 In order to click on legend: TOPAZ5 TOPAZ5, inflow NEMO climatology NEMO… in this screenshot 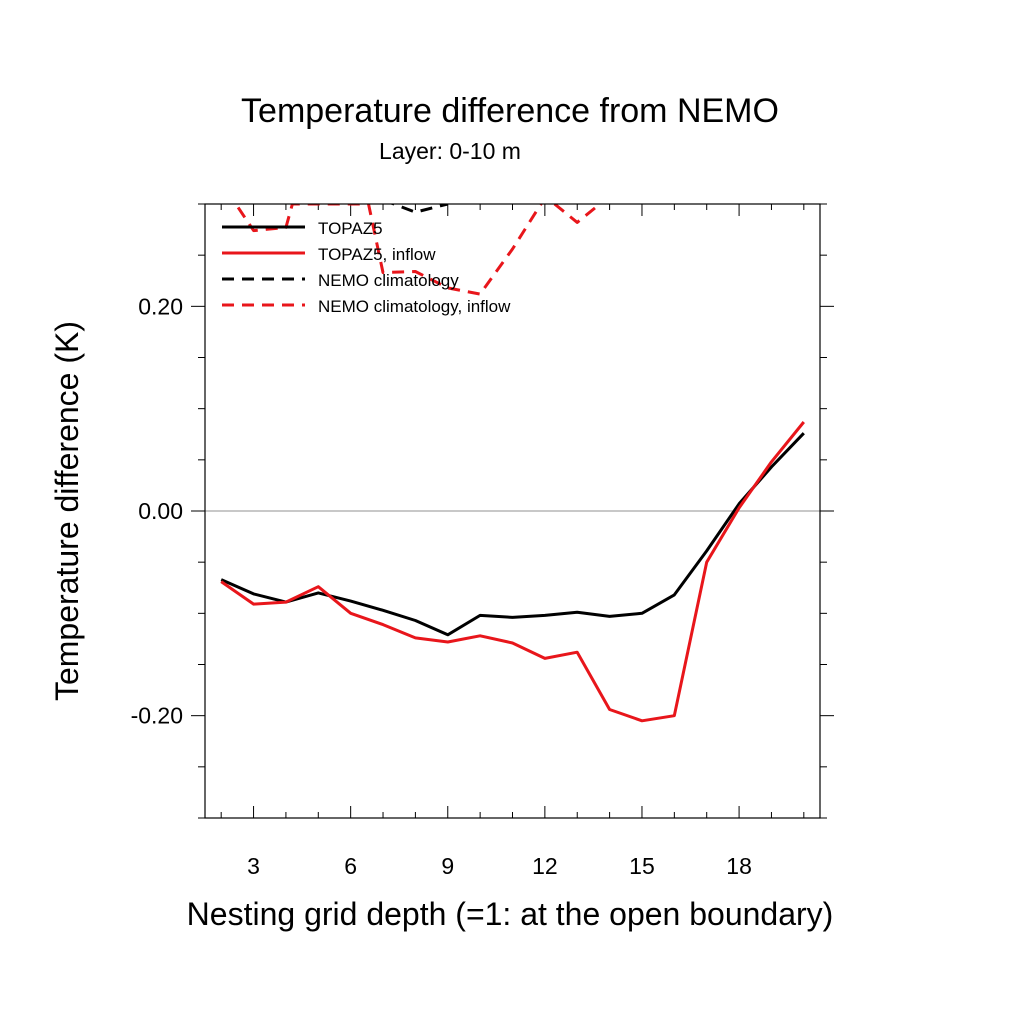, I will do `click(366, 267)`.